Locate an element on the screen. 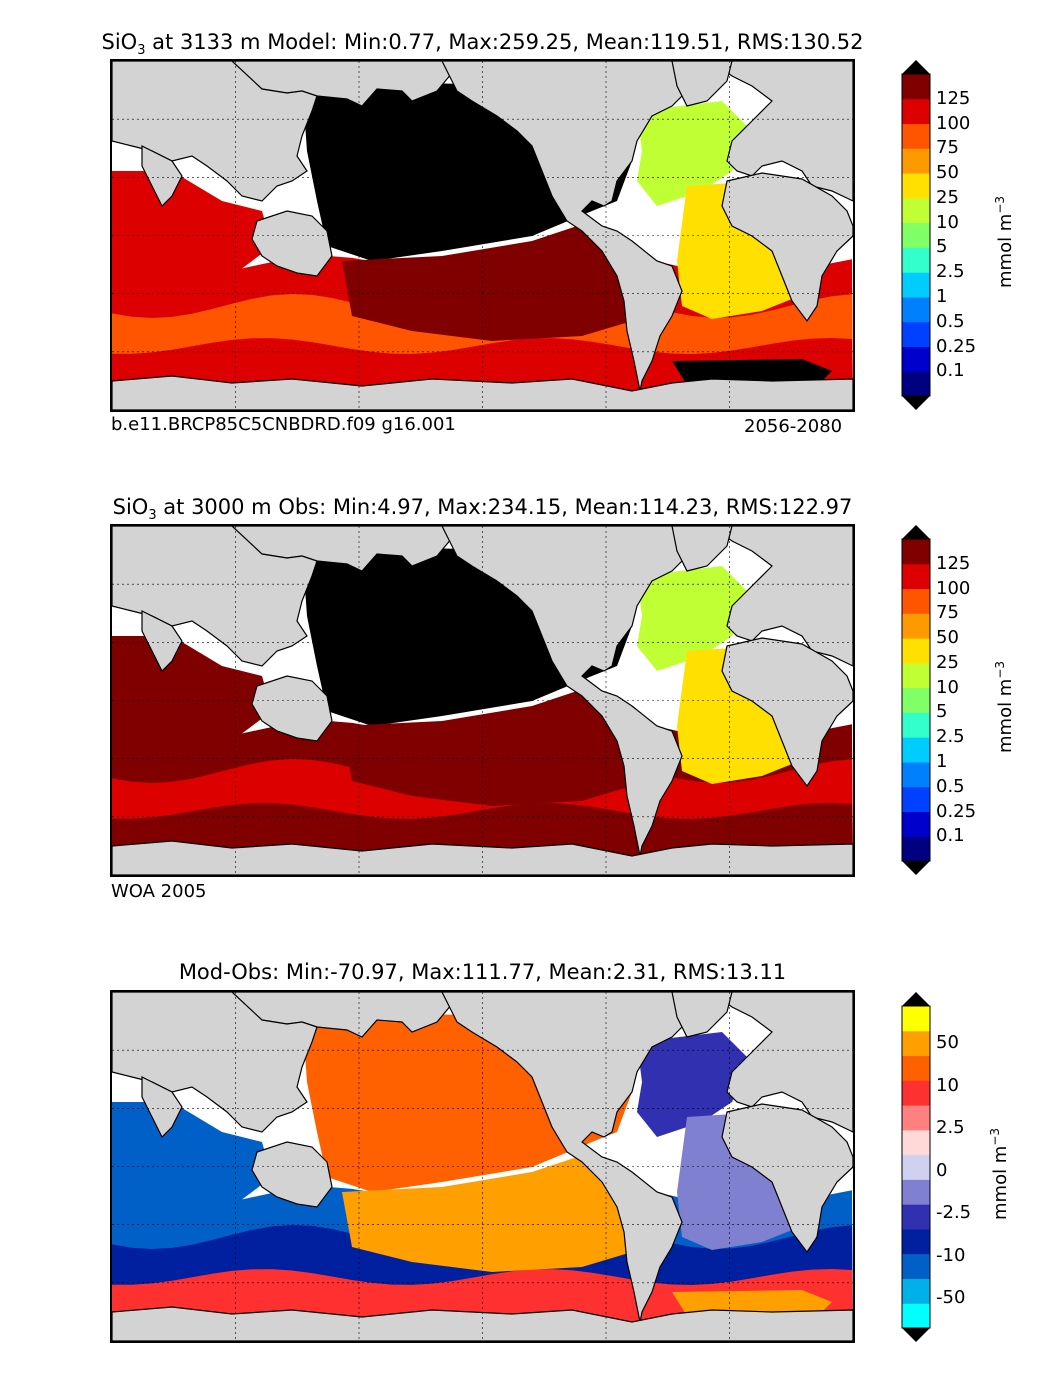  panel-1-right-caption: 2056-2080 is located at coordinates (793, 426).